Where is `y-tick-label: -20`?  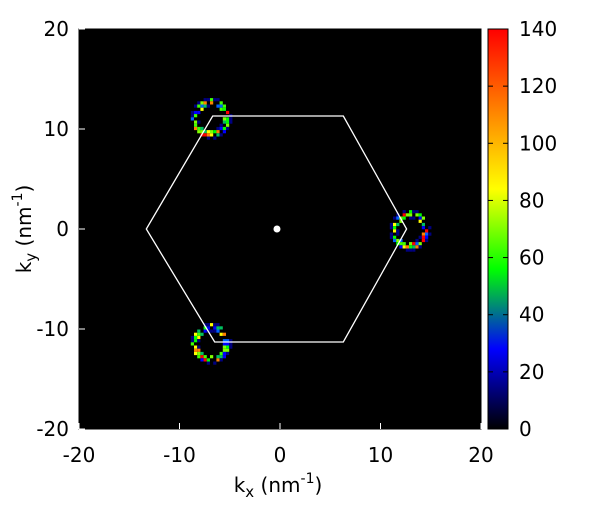 y-tick-label: -20 is located at coordinates (52, 429).